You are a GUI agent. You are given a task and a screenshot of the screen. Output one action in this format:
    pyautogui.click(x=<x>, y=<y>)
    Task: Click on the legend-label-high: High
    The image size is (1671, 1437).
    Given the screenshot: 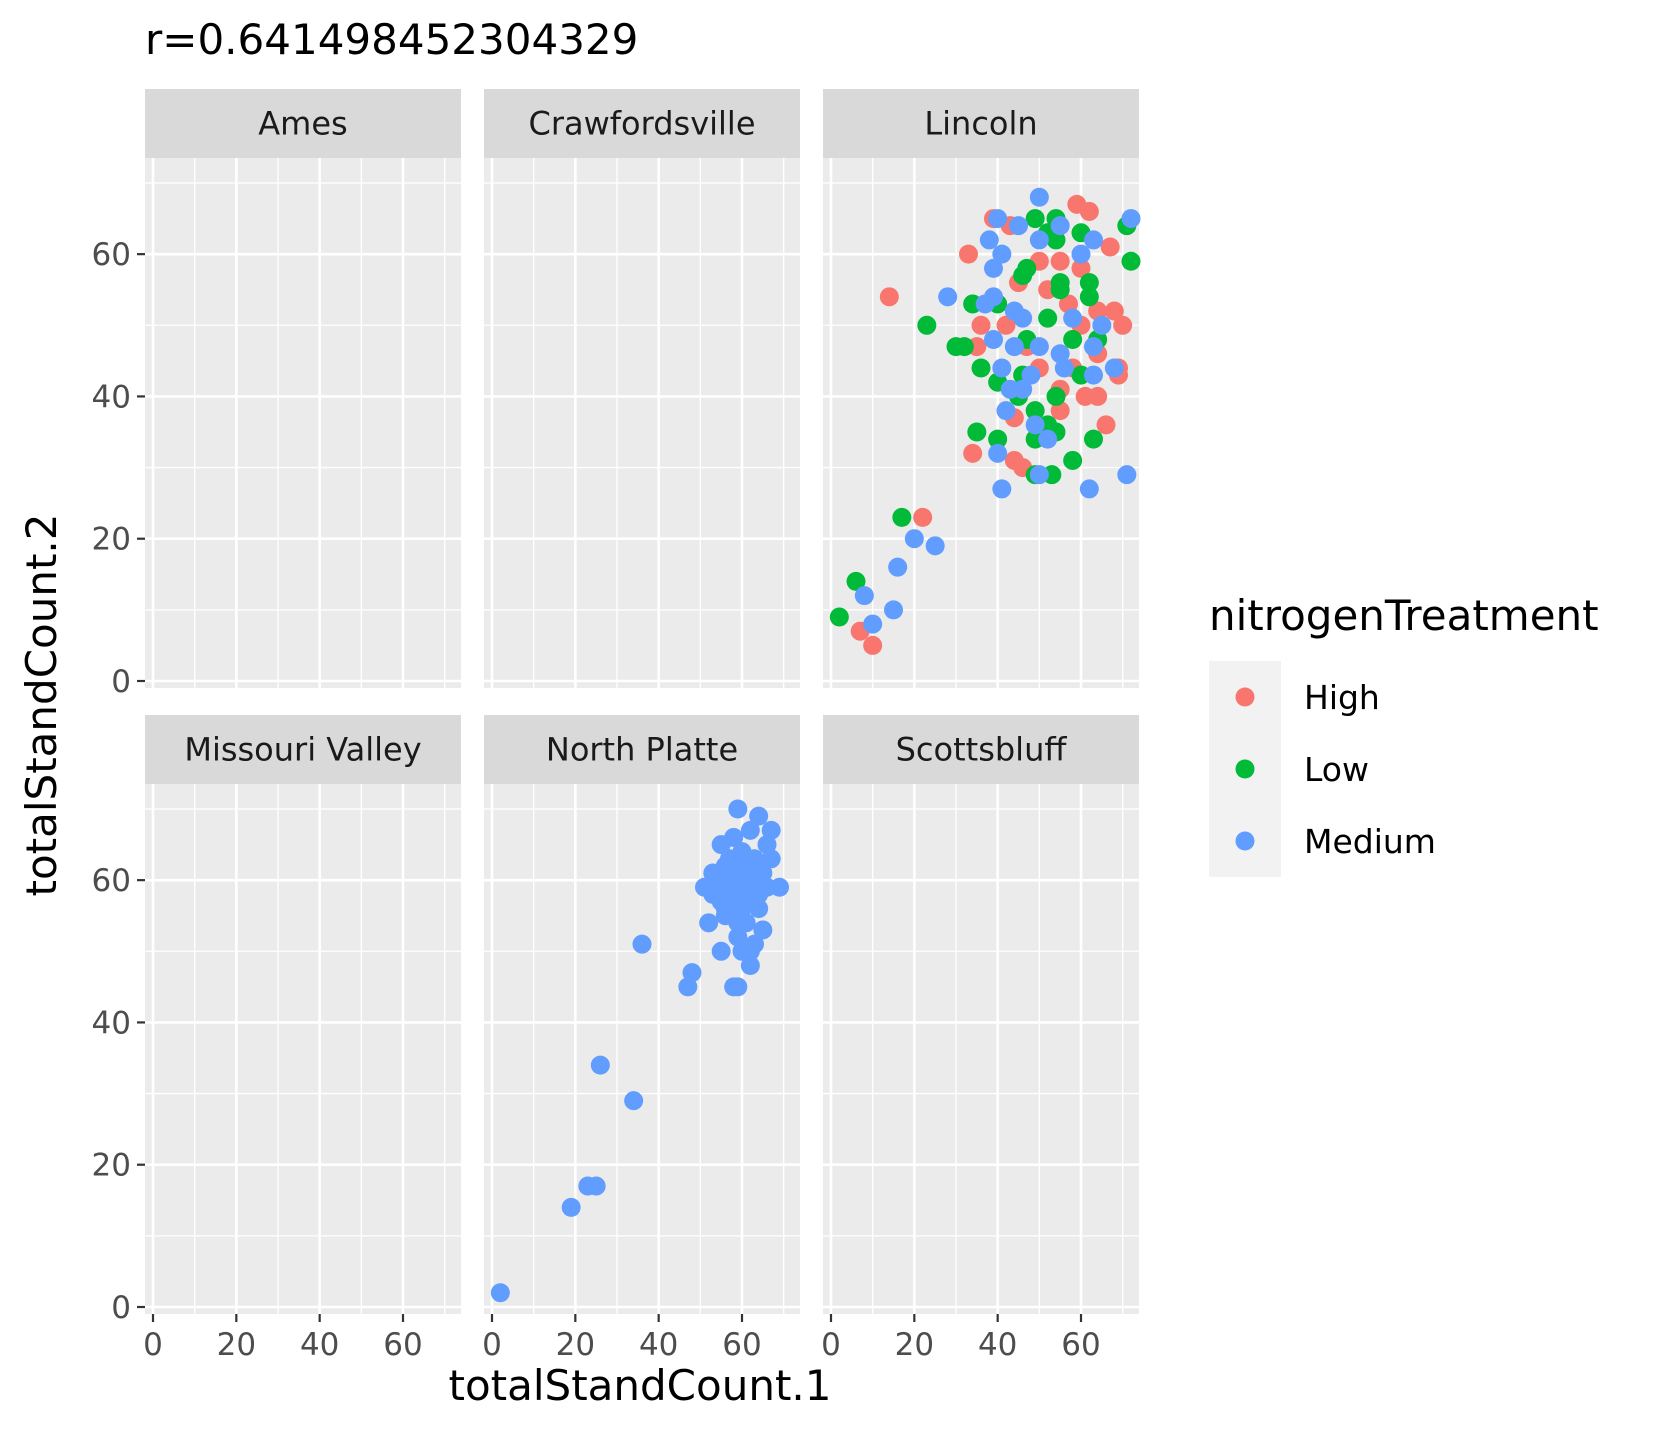 What is the action you would take?
    pyautogui.click(x=1342, y=697)
    